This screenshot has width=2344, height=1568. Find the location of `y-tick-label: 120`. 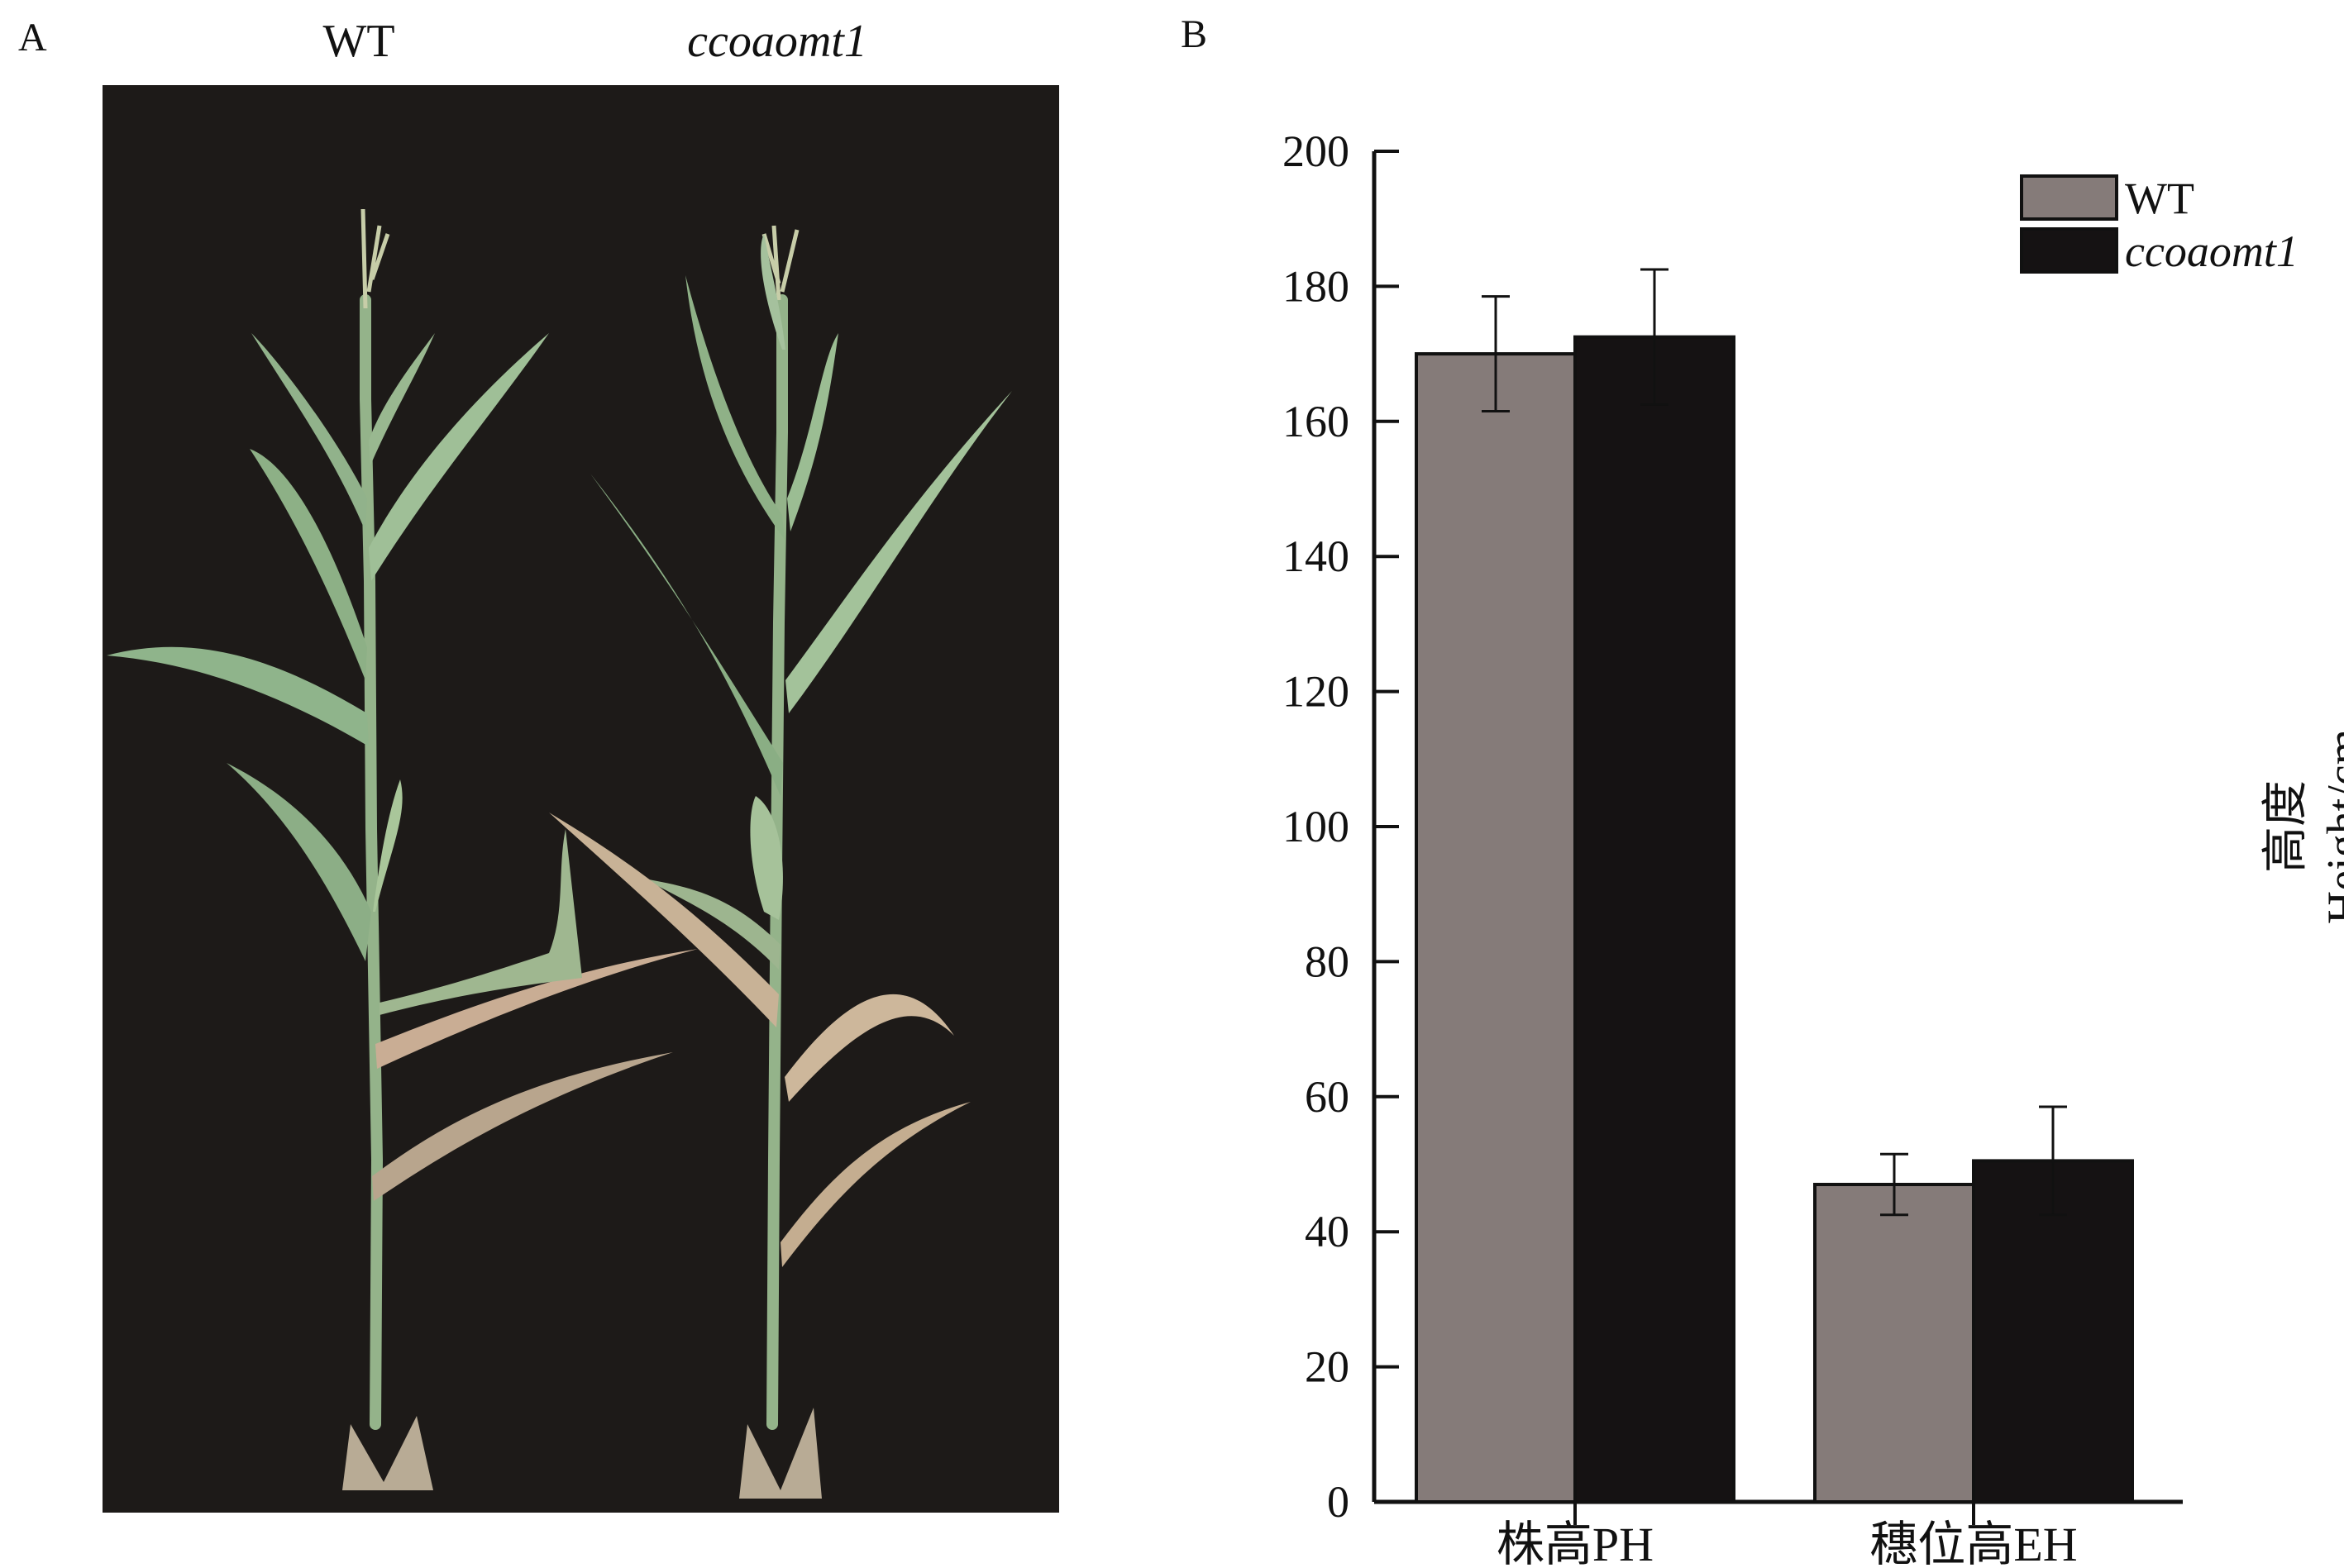

y-tick-label: 120 is located at coordinates (1316, 692).